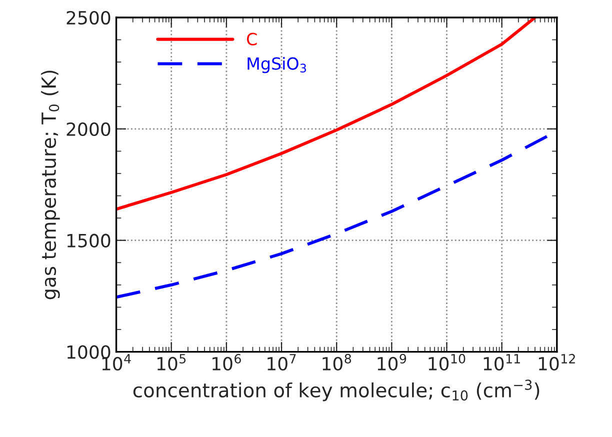  I want to click on x-tick-label: 10$^{5}$, so click(171, 362).